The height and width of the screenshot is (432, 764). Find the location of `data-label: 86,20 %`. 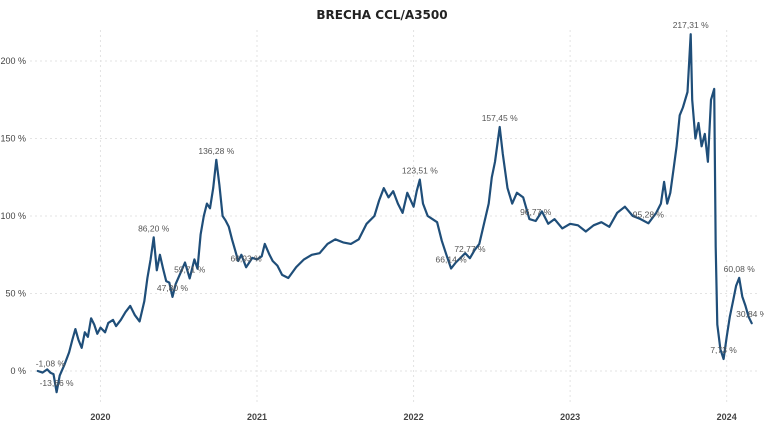

data-label: 86,20 % is located at coordinates (154, 228).